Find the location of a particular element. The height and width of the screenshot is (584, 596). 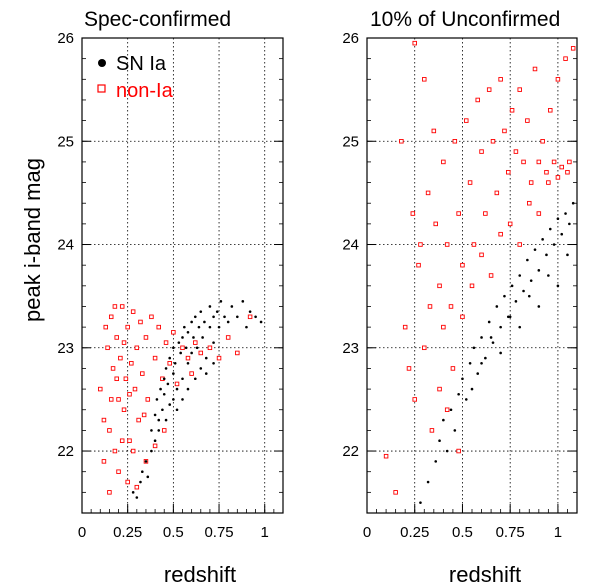

data-points is located at coordinates (180, 399).